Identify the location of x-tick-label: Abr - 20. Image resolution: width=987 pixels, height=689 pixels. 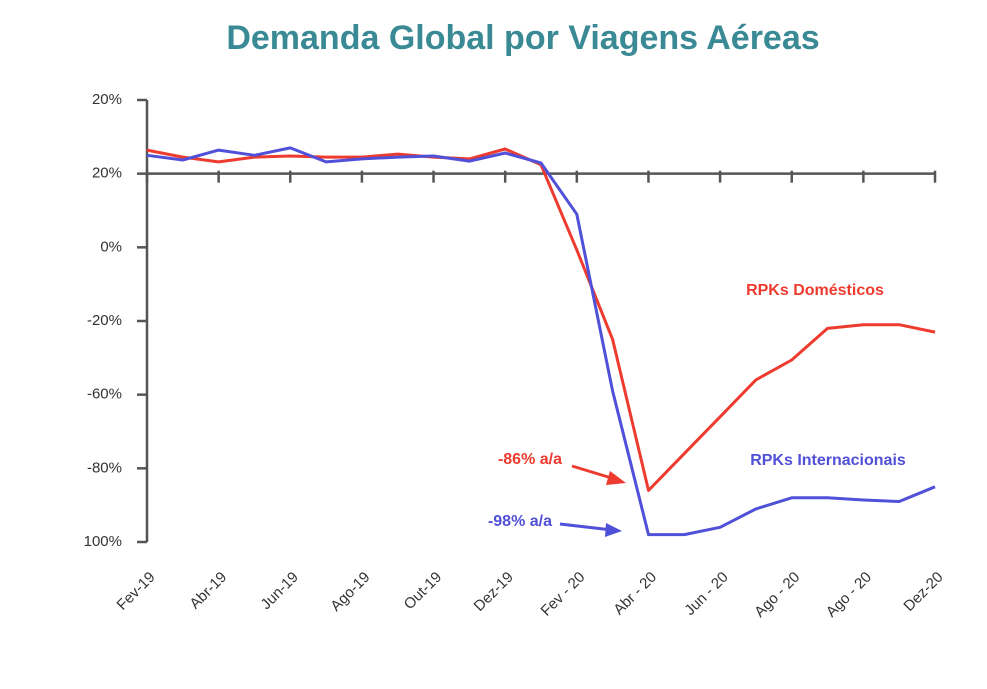
(635, 594).